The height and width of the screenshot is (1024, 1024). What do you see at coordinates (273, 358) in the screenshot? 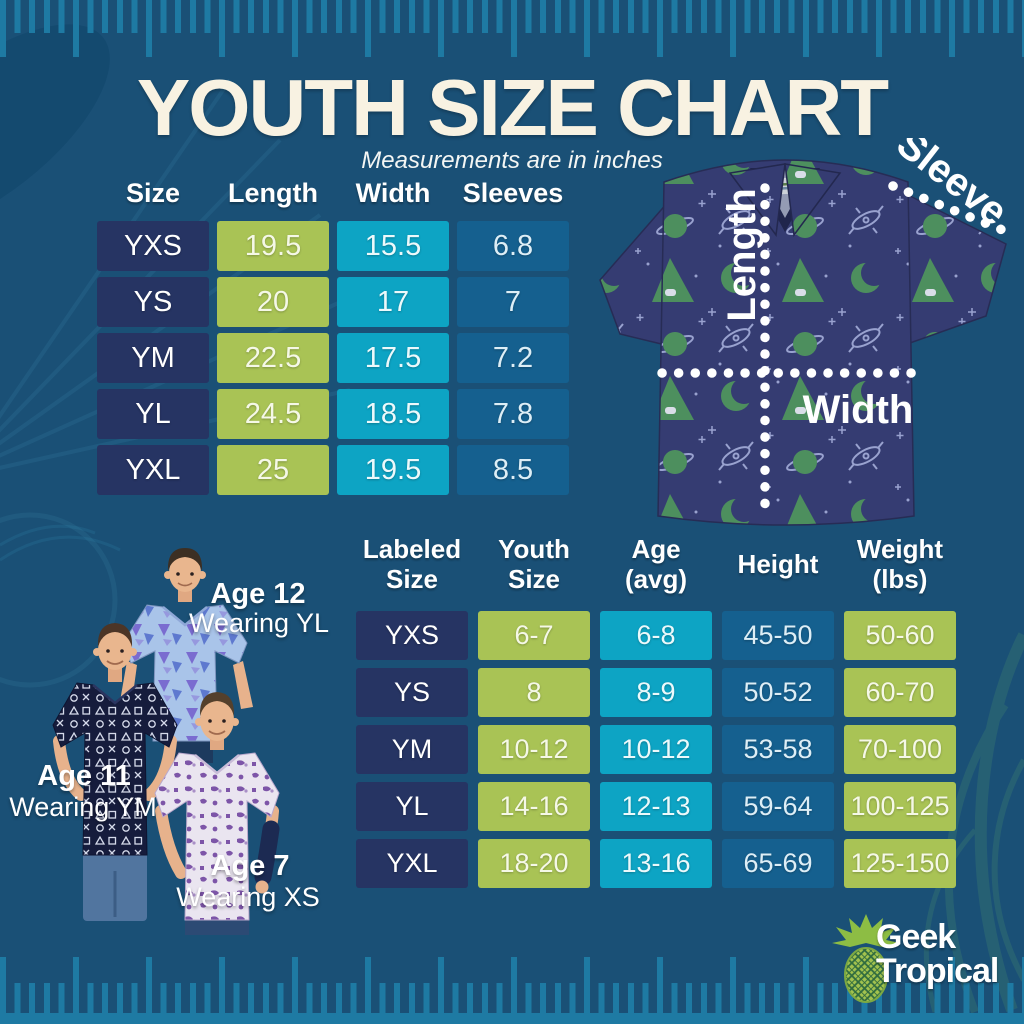
I see `length-cell: 22.5` at bounding box center [273, 358].